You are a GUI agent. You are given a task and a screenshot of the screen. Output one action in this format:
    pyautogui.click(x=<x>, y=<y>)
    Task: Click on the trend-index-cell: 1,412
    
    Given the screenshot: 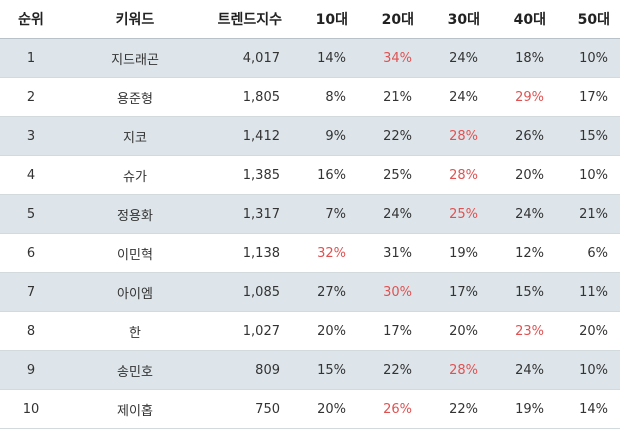 What is the action you would take?
    pyautogui.click(x=250, y=136)
    